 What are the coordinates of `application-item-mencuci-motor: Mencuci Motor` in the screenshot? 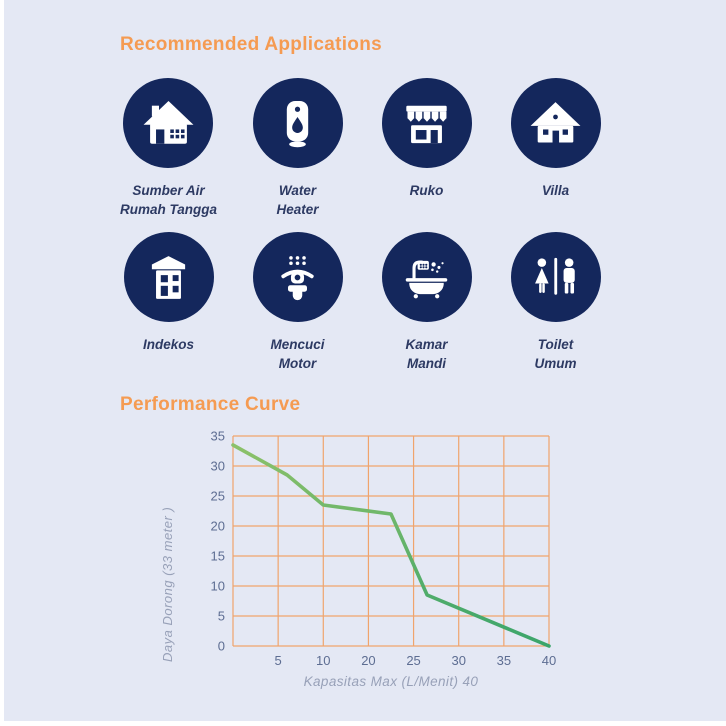 It's located at (297, 302).